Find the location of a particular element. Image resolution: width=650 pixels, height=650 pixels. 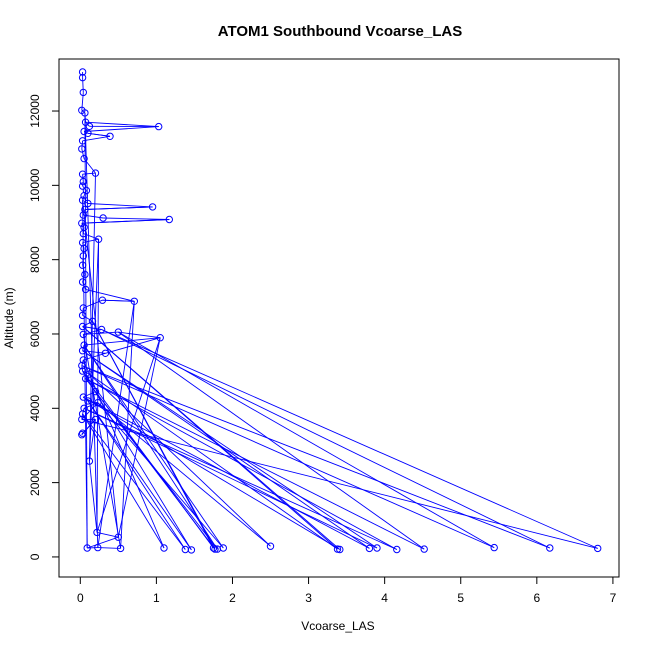

x-tick-label: 5 is located at coordinates (460, 598).